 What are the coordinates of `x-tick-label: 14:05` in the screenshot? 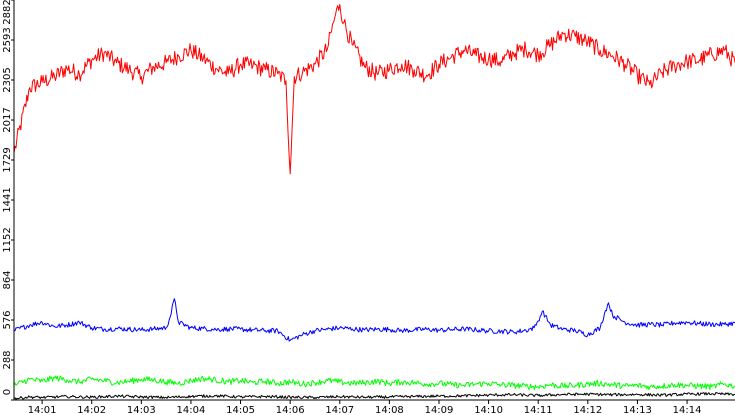 It's located at (240, 410).